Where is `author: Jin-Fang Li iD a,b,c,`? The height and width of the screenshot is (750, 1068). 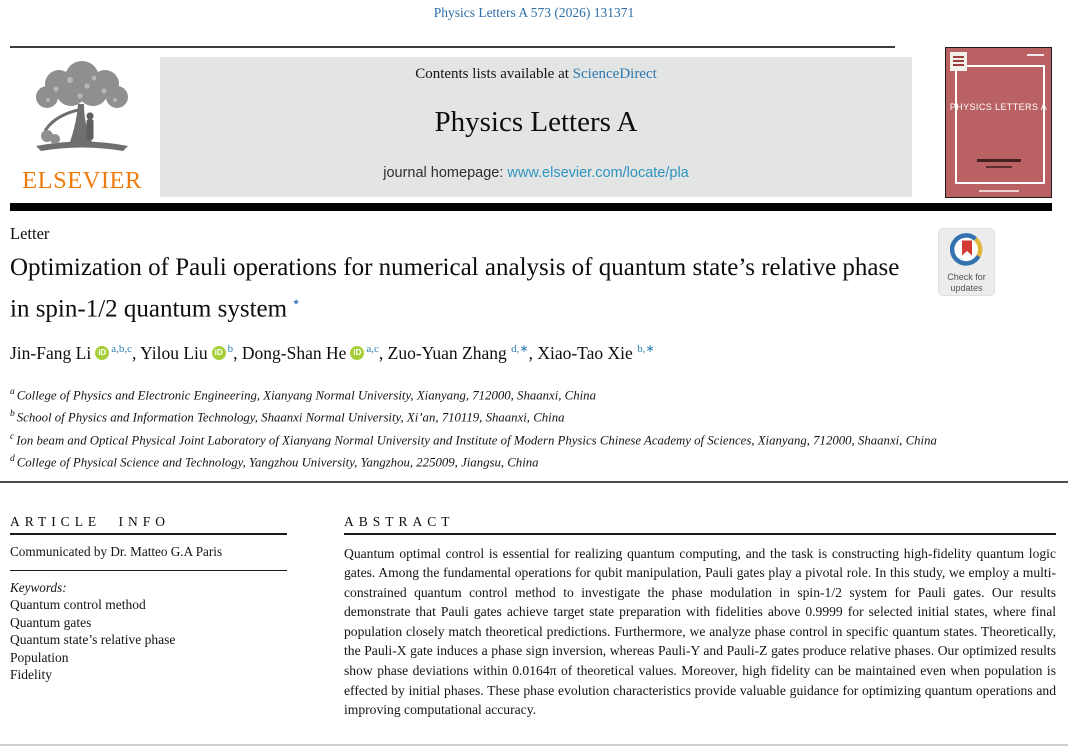 author: Jin-Fang Li iD a,b,c, is located at coordinates (75, 353).